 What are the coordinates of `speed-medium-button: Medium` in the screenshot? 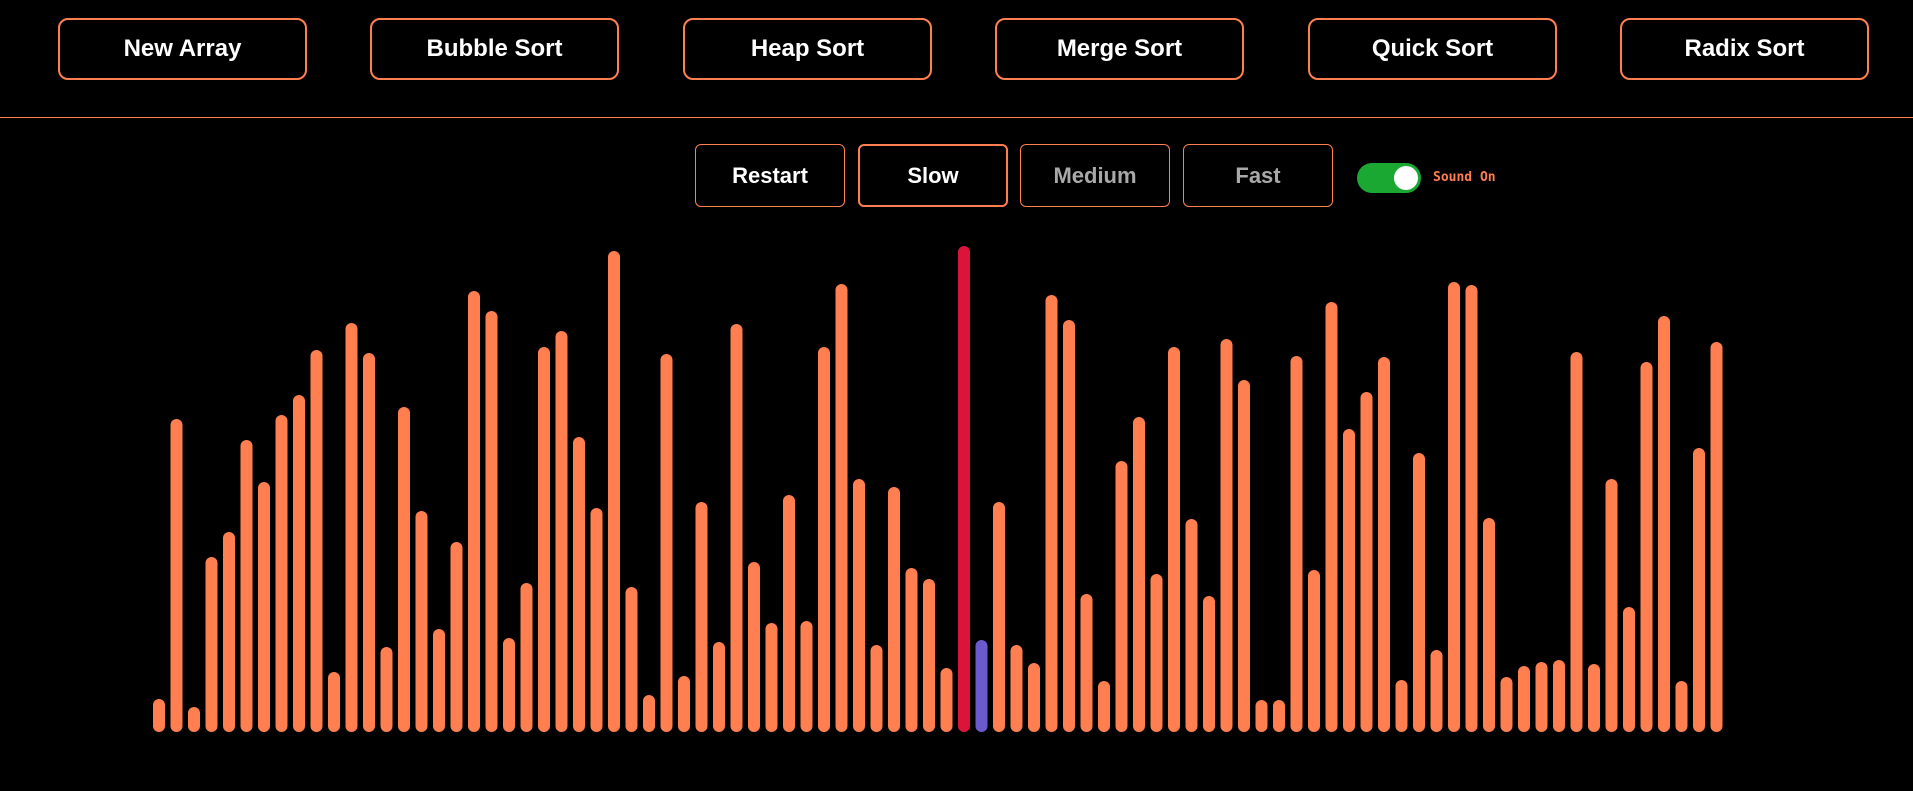 It's located at (1095, 175).